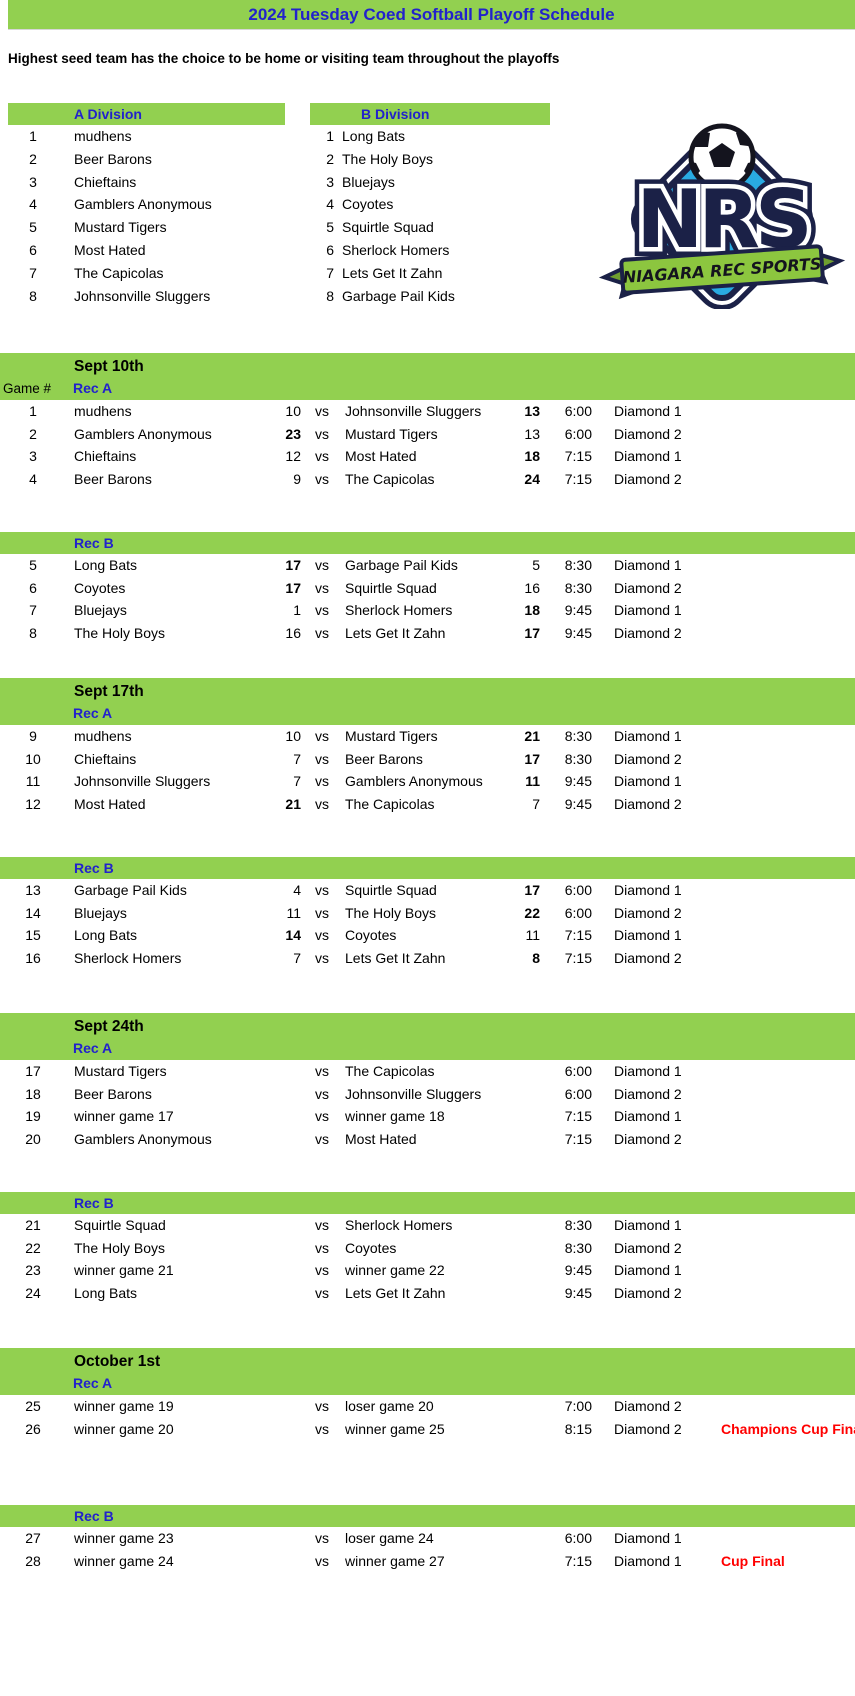 This screenshot has height=1696, width=855. I want to click on home-team: Beer Barons, so click(113, 1093).